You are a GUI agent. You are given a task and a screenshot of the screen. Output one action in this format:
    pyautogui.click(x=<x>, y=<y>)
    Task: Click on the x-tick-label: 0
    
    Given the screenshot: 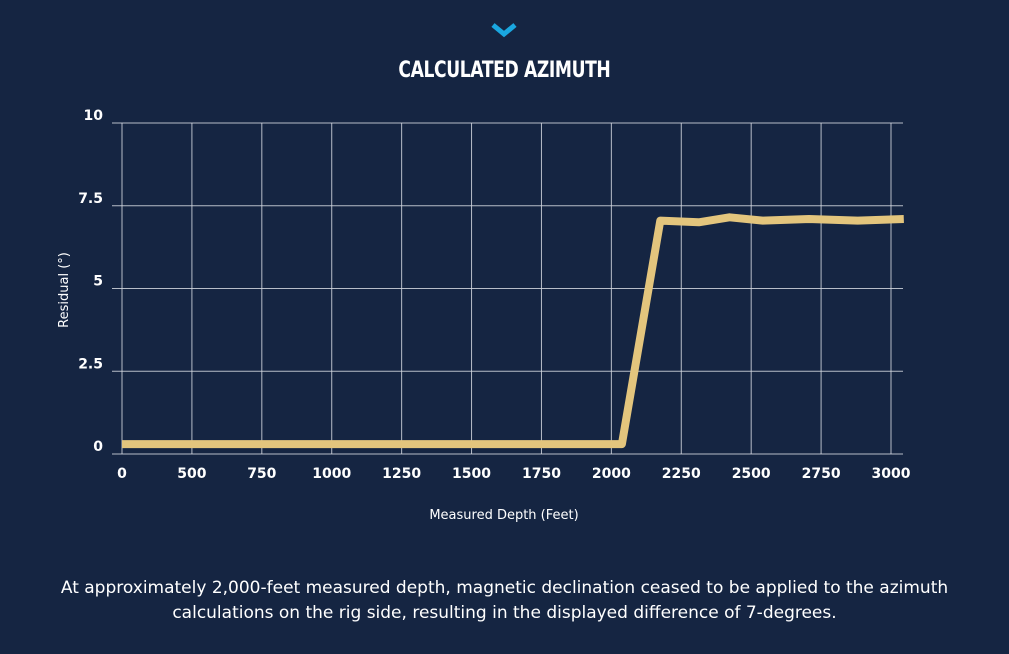 What is the action you would take?
    pyautogui.click(x=122, y=474)
    